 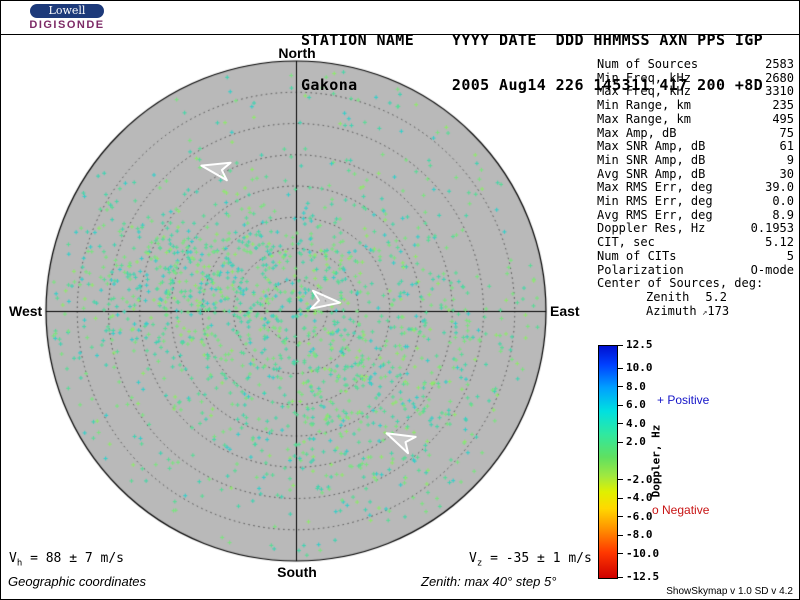 What do you see at coordinates (639, 498) in the screenshot?
I see `colorbar-tick-label: -4.0` at bounding box center [639, 498].